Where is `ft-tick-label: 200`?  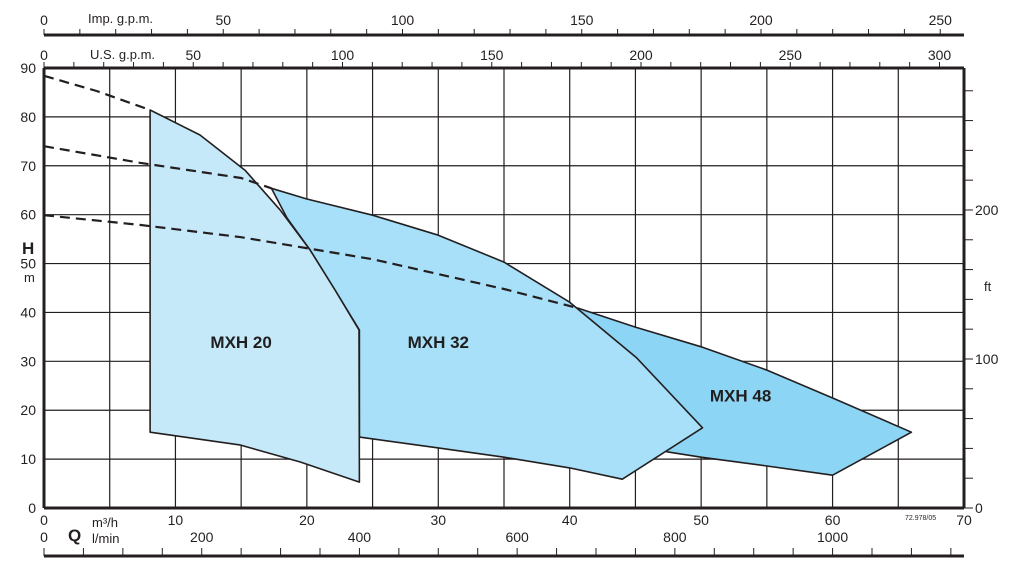 ft-tick-label: 200 is located at coordinates (987, 210).